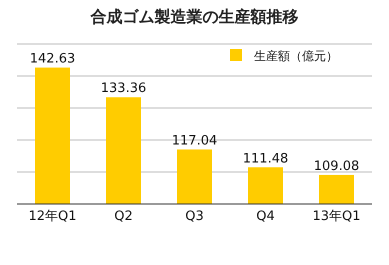 This screenshot has height=265, width=389. Describe the element at coordinates (123, 88) in the screenshot. I see `data-label: 133.36` at that location.